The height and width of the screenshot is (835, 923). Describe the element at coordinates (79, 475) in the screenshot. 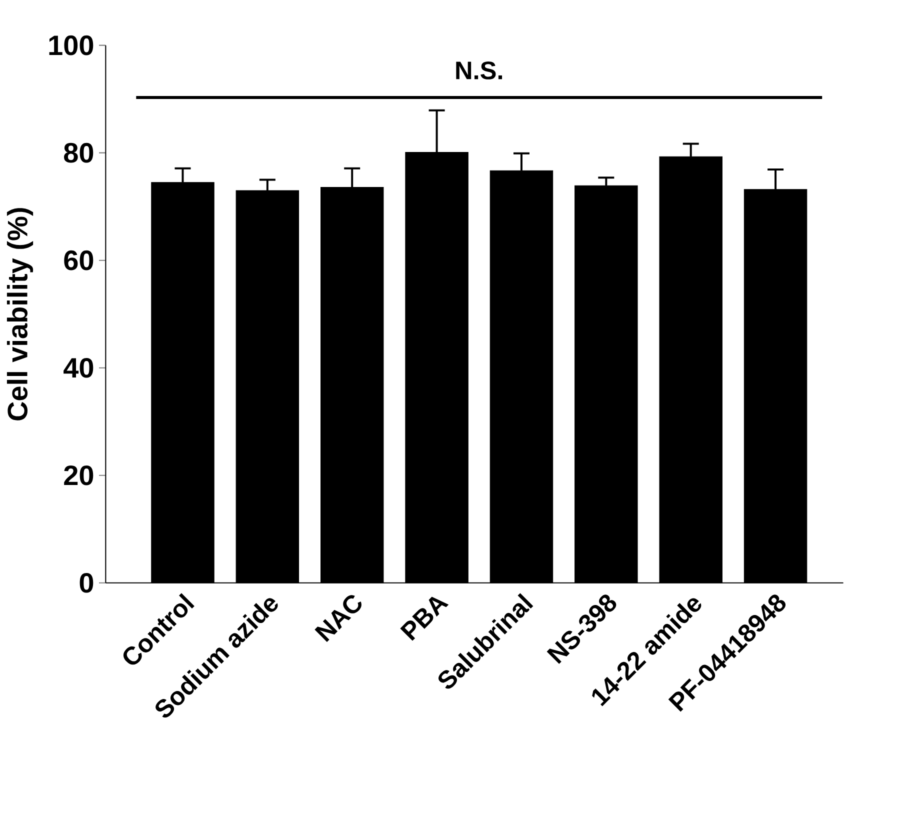

I see `y-tick-label: 20` at that location.